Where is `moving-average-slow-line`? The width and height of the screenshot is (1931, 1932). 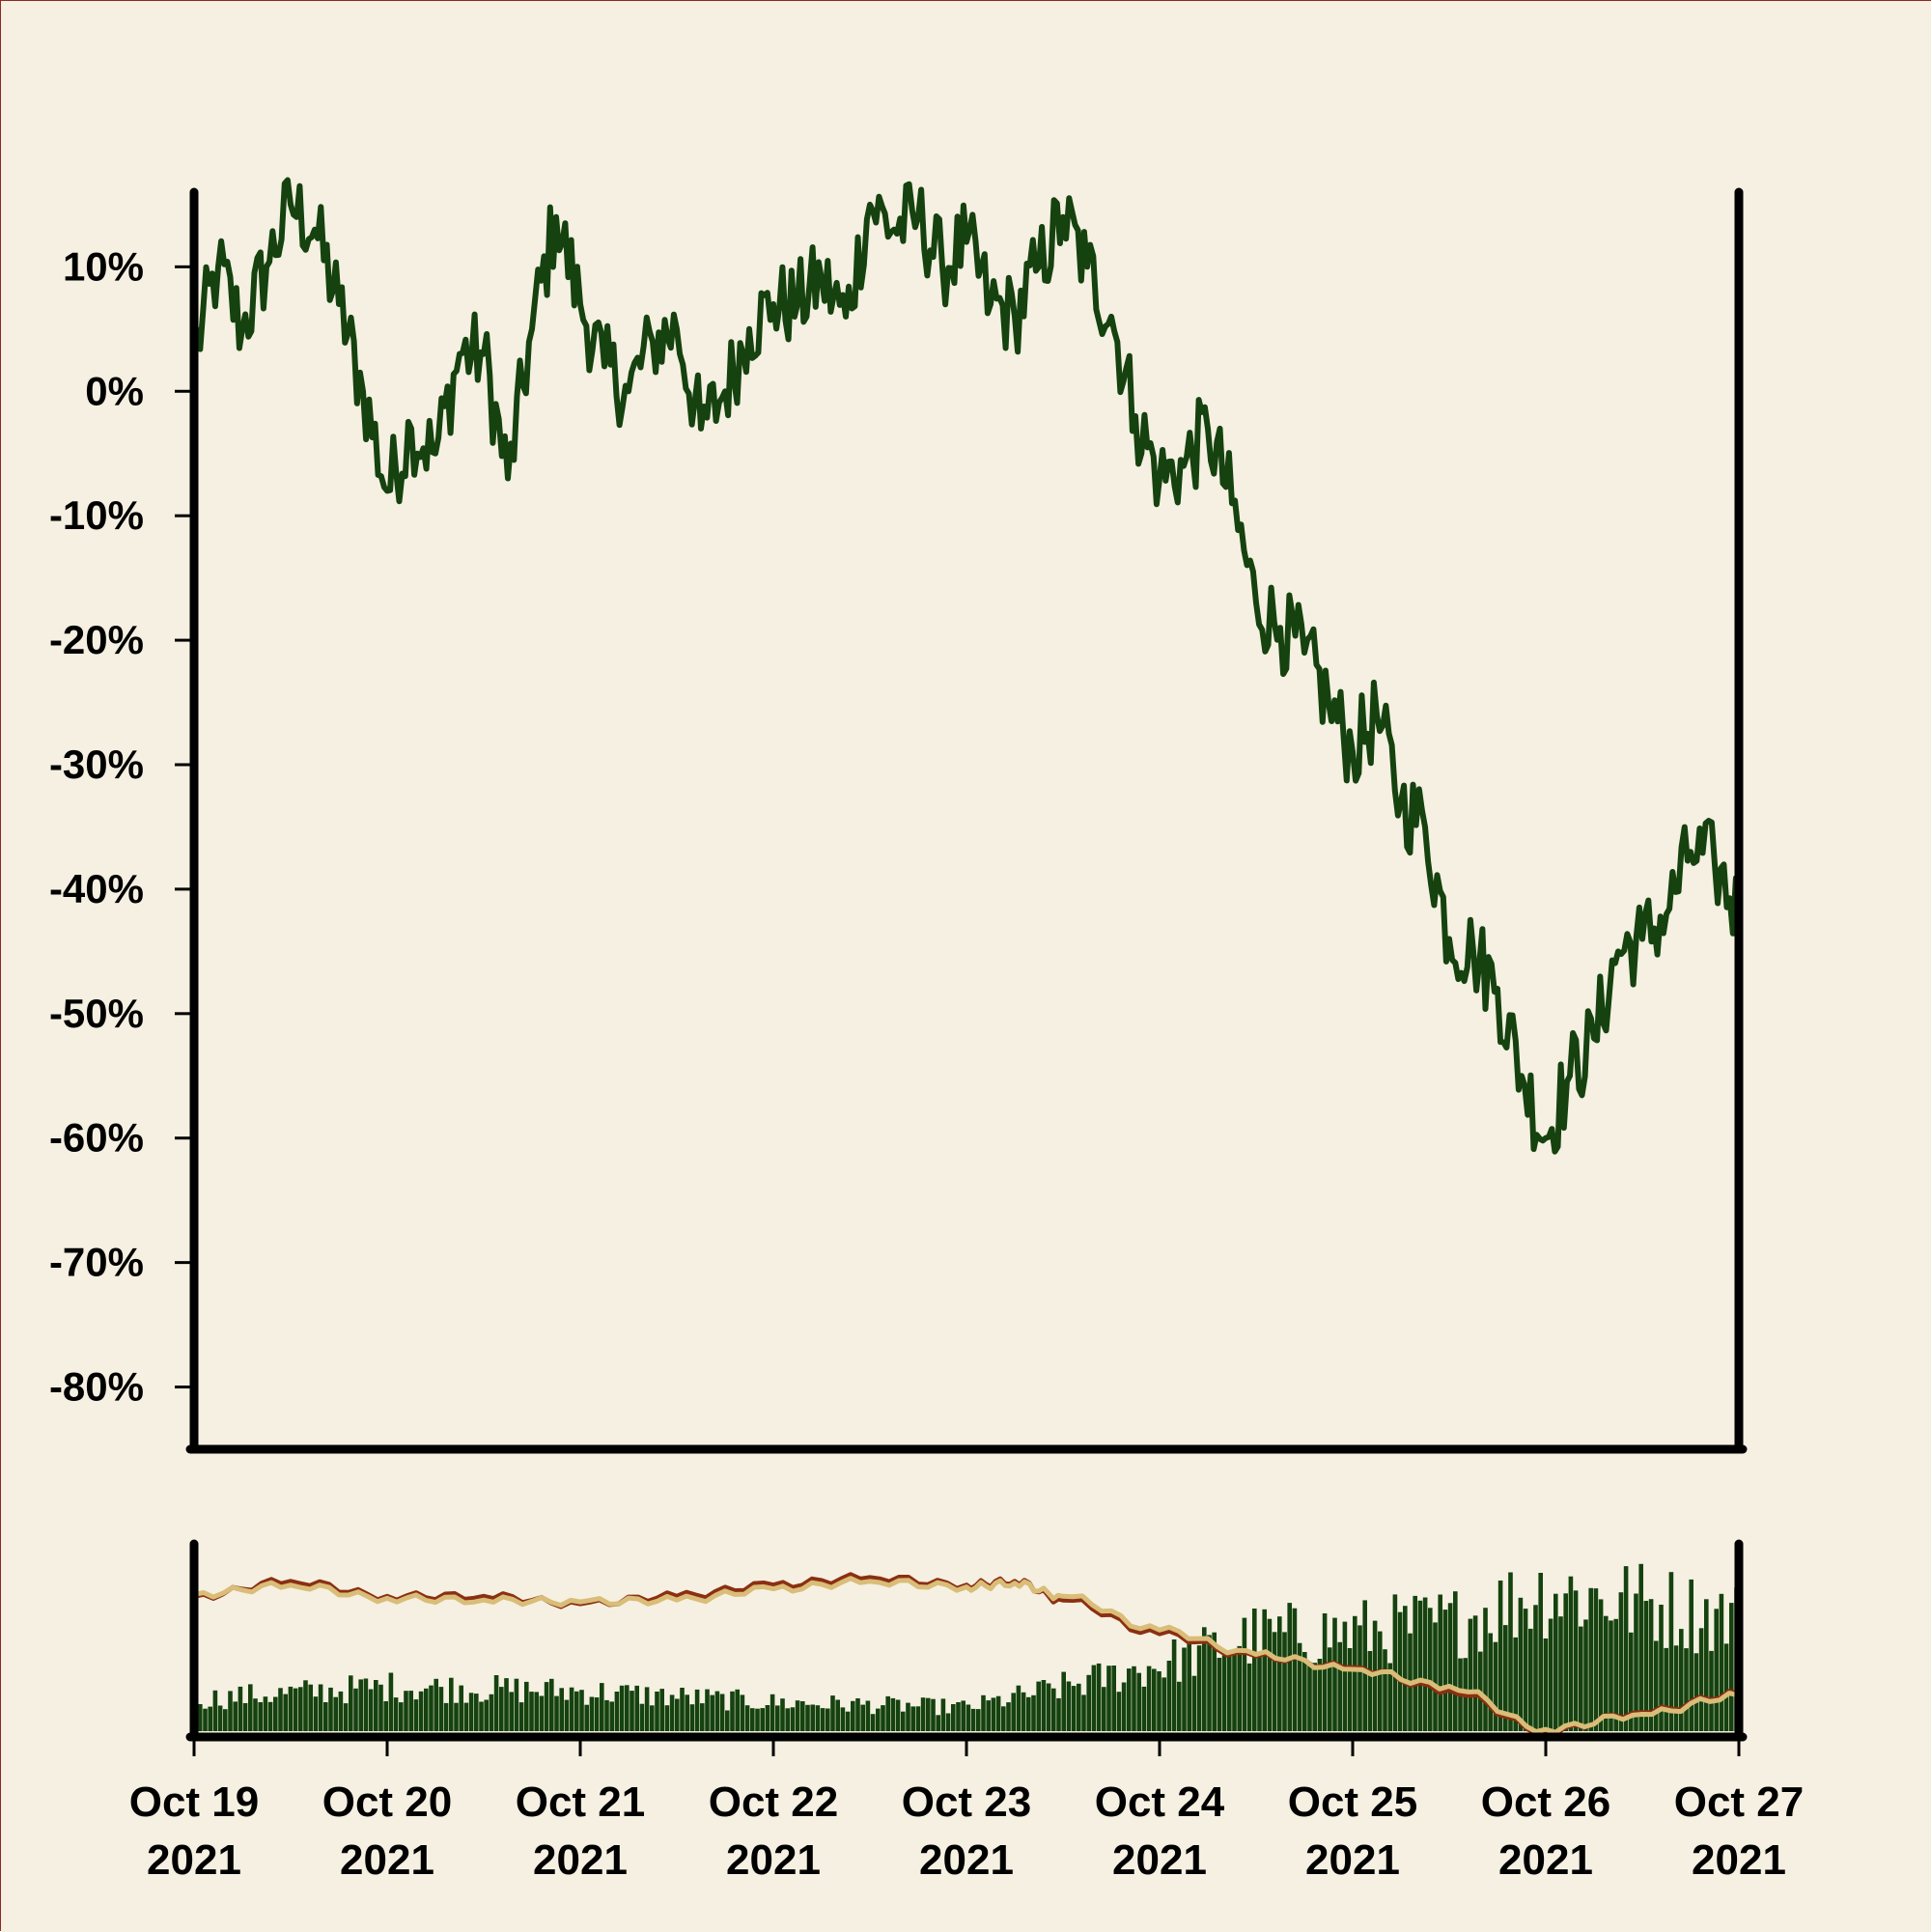 moving-average-slow-line is located at coordinates (966, 1656).